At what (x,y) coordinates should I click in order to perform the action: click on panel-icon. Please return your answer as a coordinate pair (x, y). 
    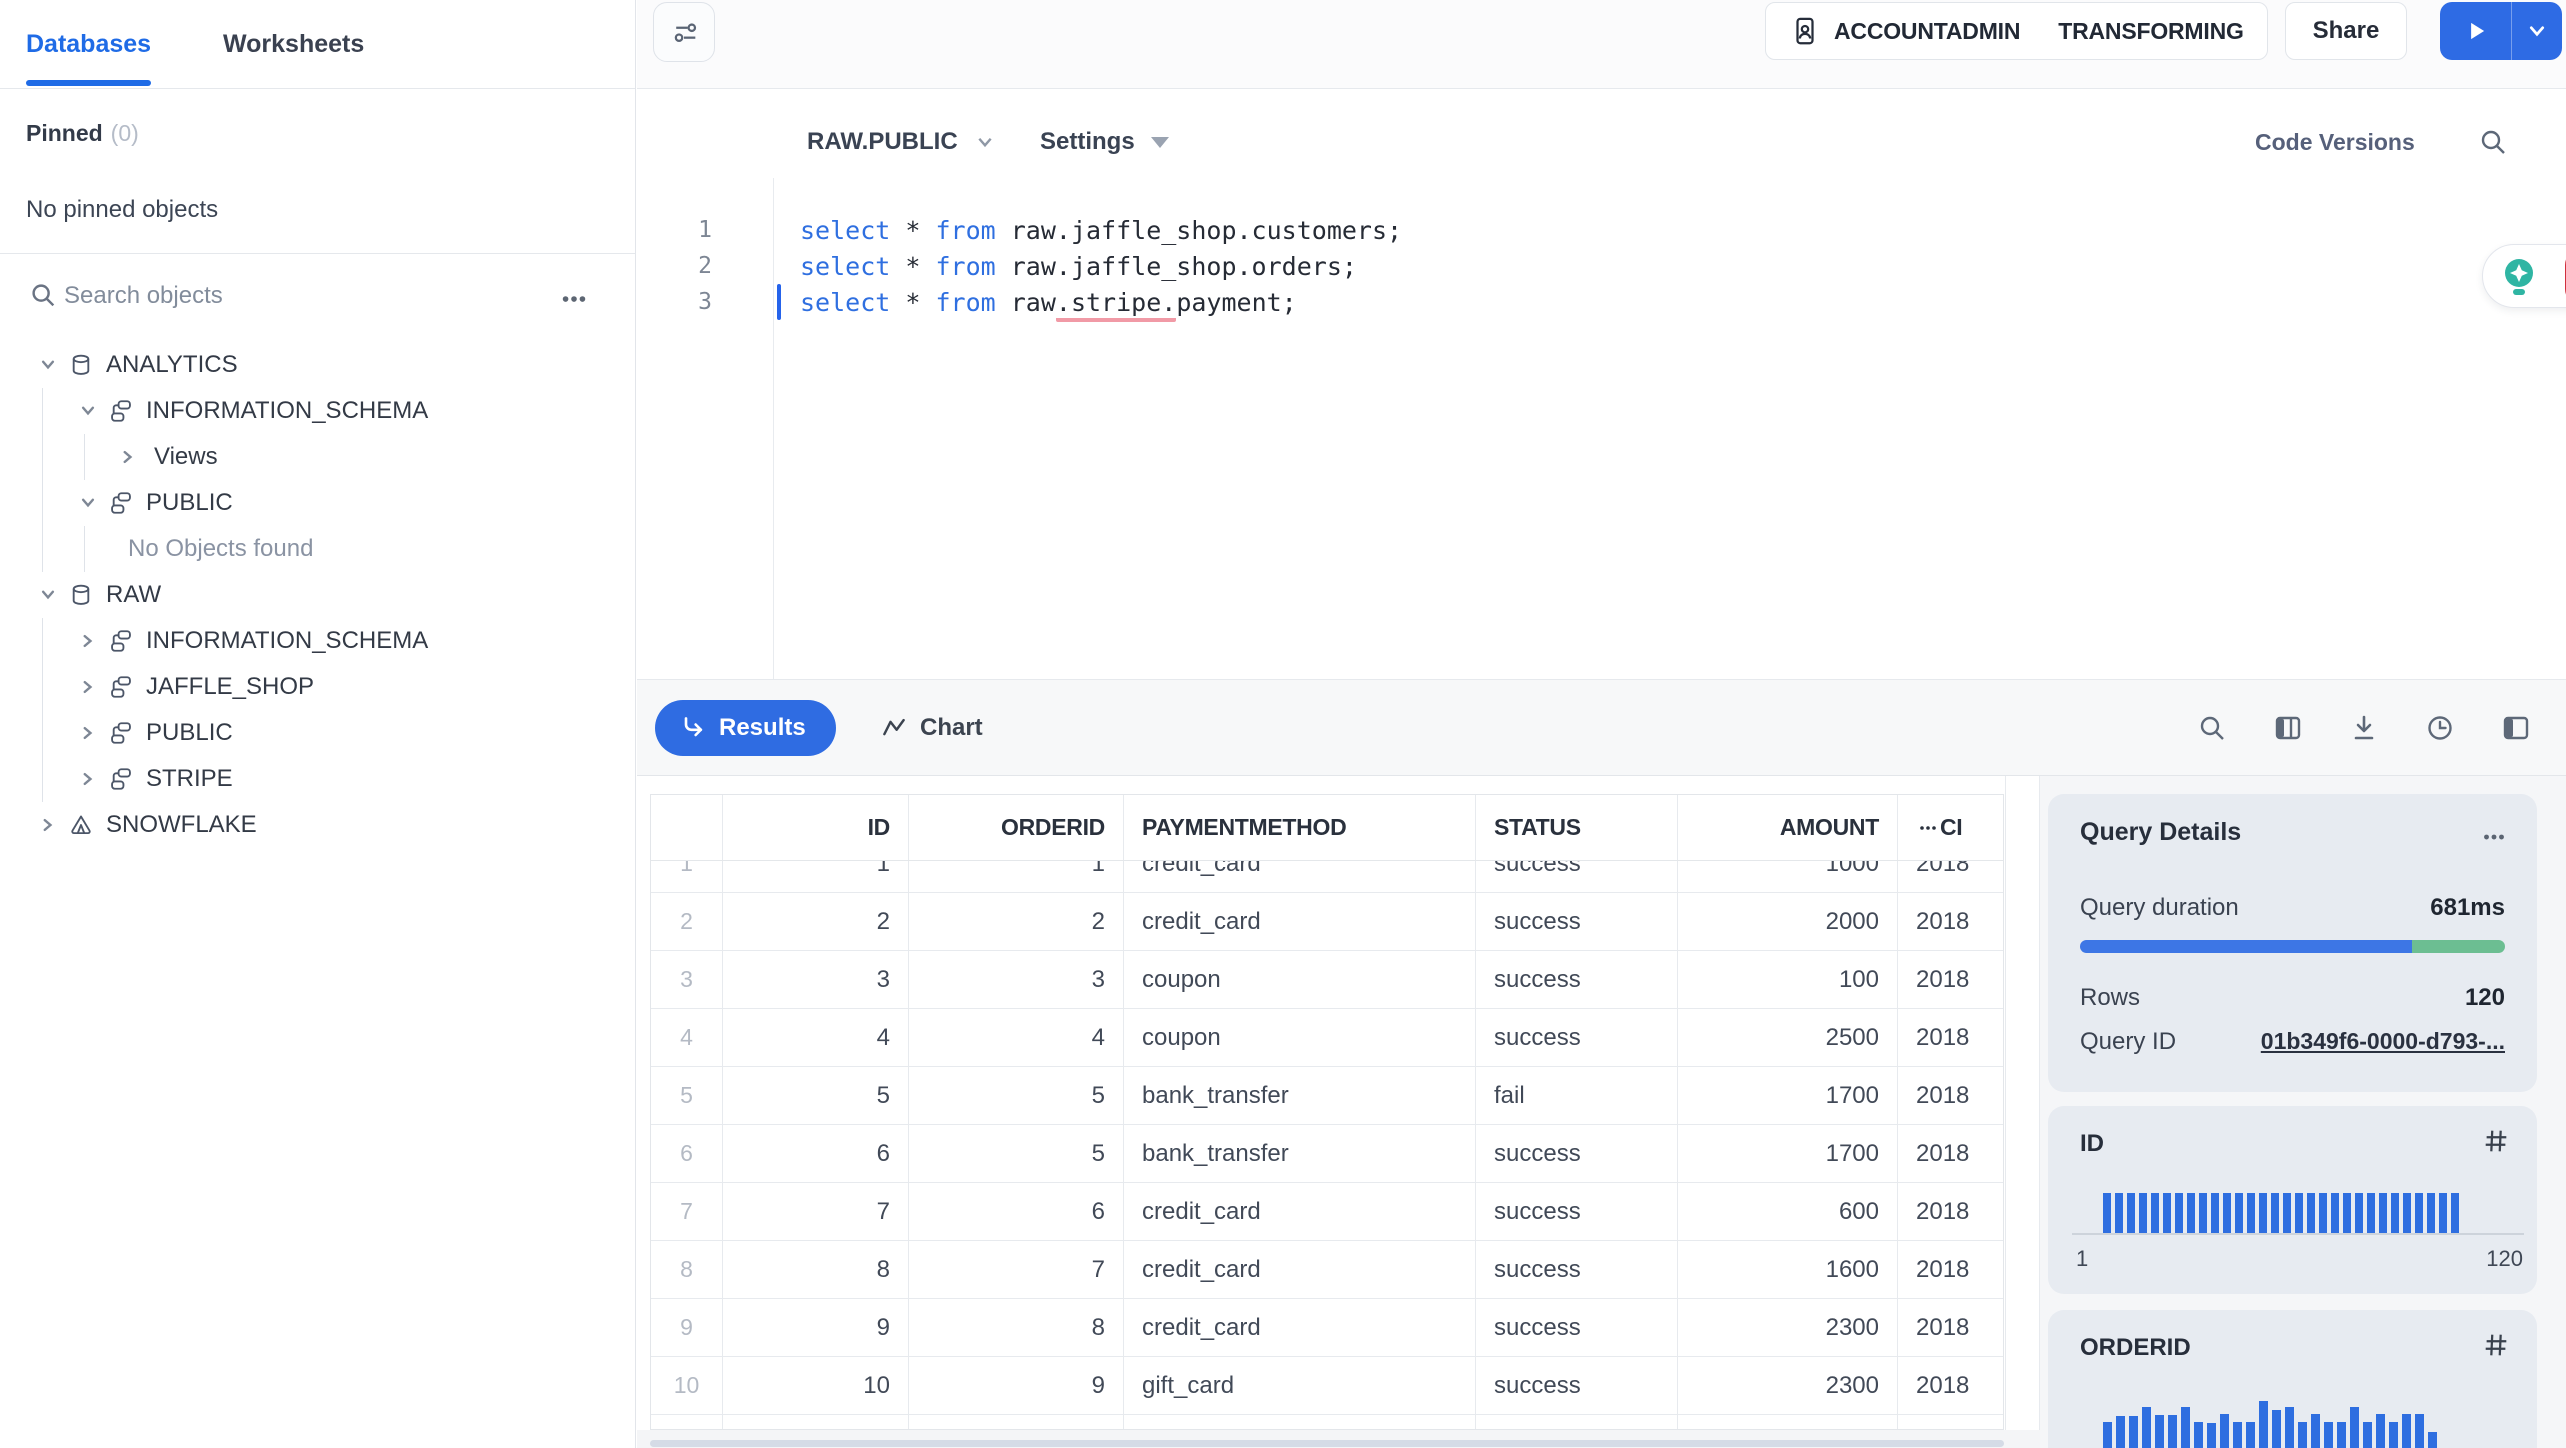
    Looking at the image, I should click on (2516, 728).